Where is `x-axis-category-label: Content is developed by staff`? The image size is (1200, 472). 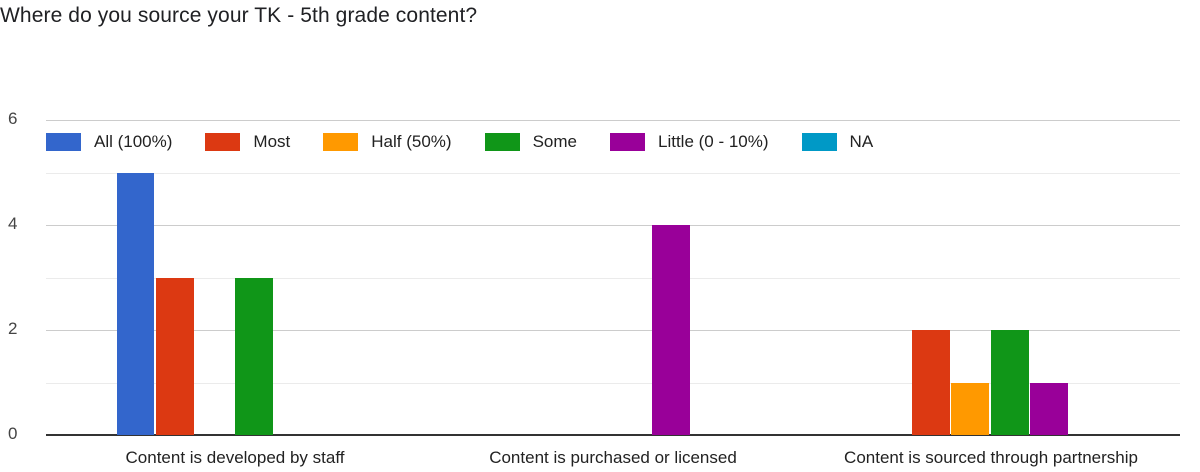 x-axis-category-label: Content is developed by staff is located at coordinates (235, 457).